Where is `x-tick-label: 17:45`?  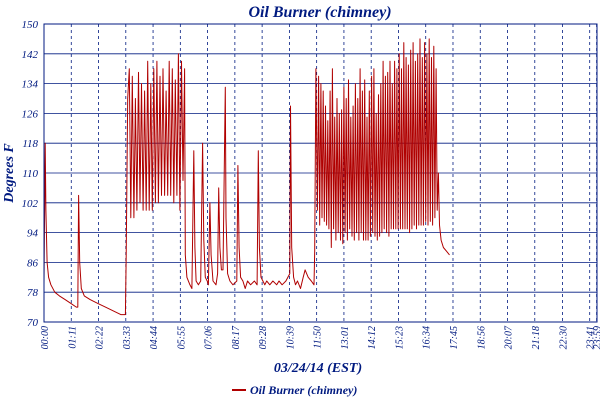 x-tick-label: 17:45 is located at coordinates (454, 337).